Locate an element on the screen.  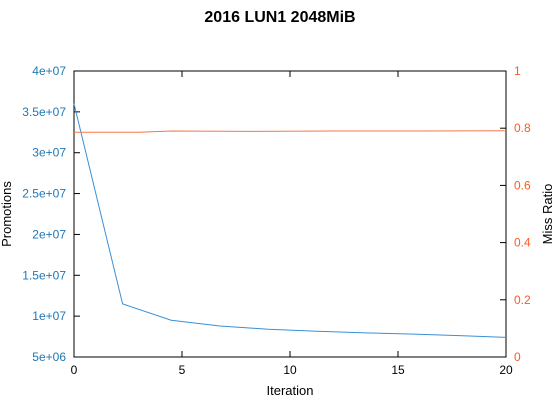
x-tick-label: 5 is located at coordinates (182, 370).